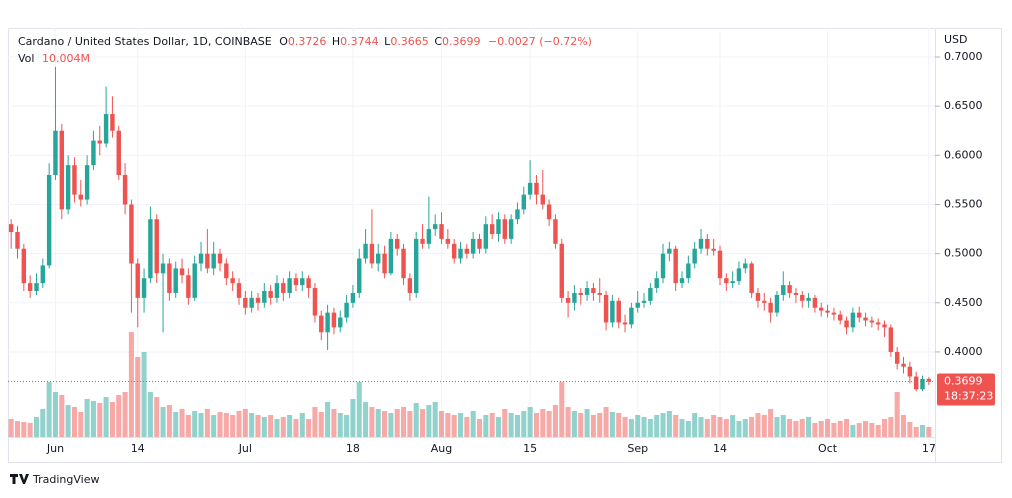 The image size is (1012, 498). I want to click on ohlc-key: O, so click(283, 41).